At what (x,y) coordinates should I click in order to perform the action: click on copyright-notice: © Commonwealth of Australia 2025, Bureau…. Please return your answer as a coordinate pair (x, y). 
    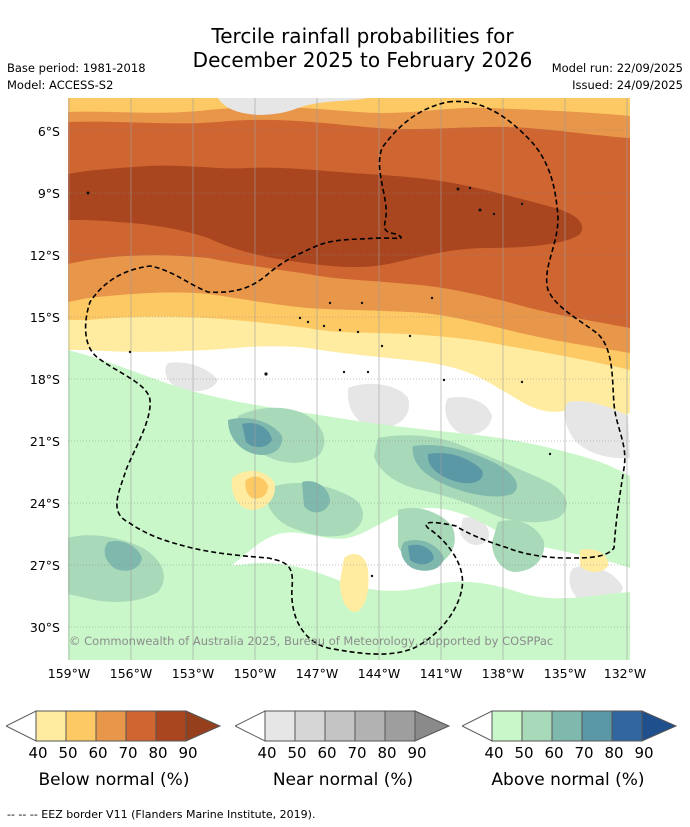
    Looking at the image, I should click on (311, 641).